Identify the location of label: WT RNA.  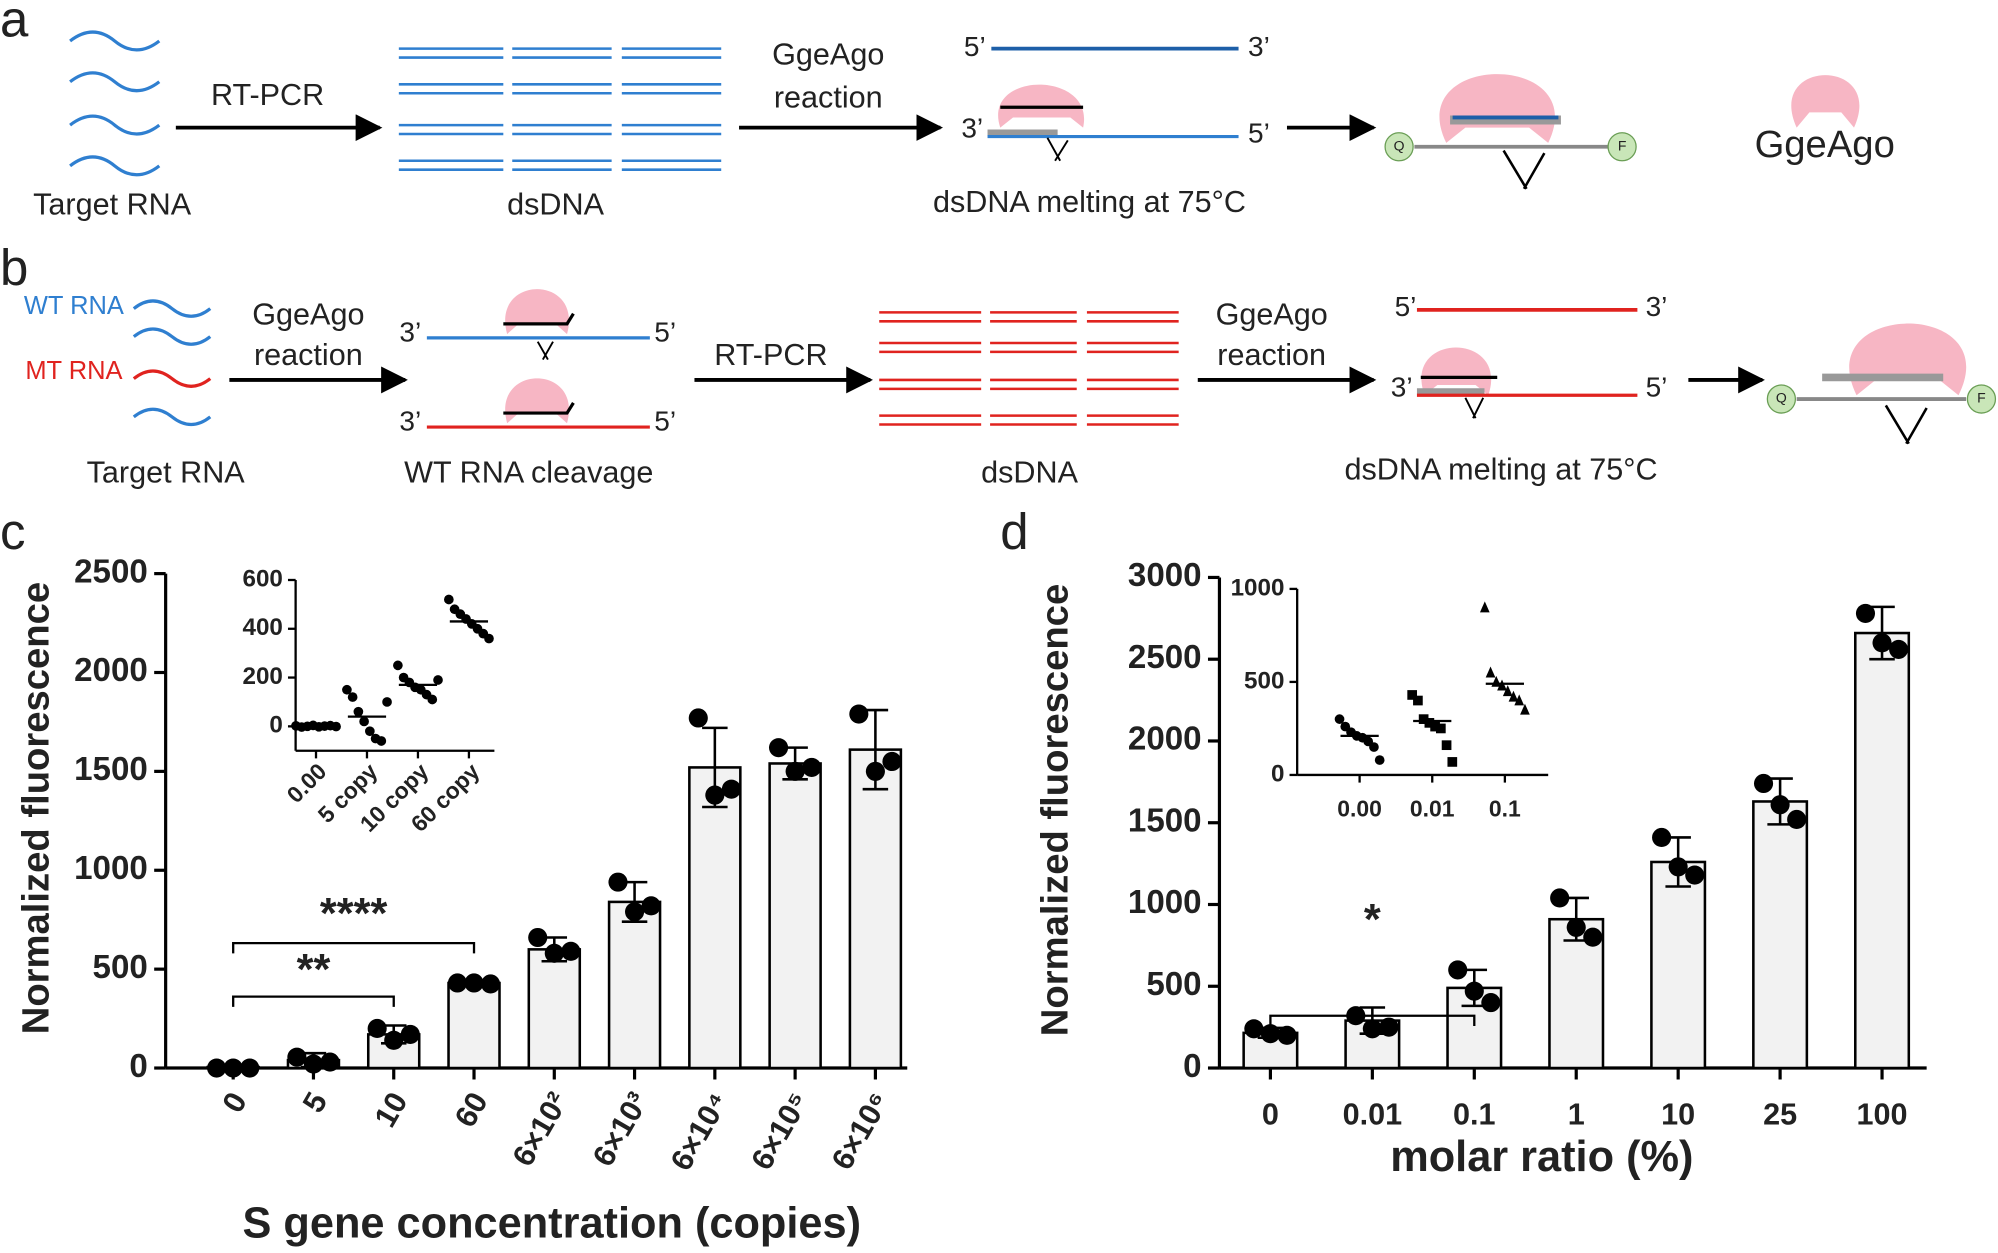
(74, 306).